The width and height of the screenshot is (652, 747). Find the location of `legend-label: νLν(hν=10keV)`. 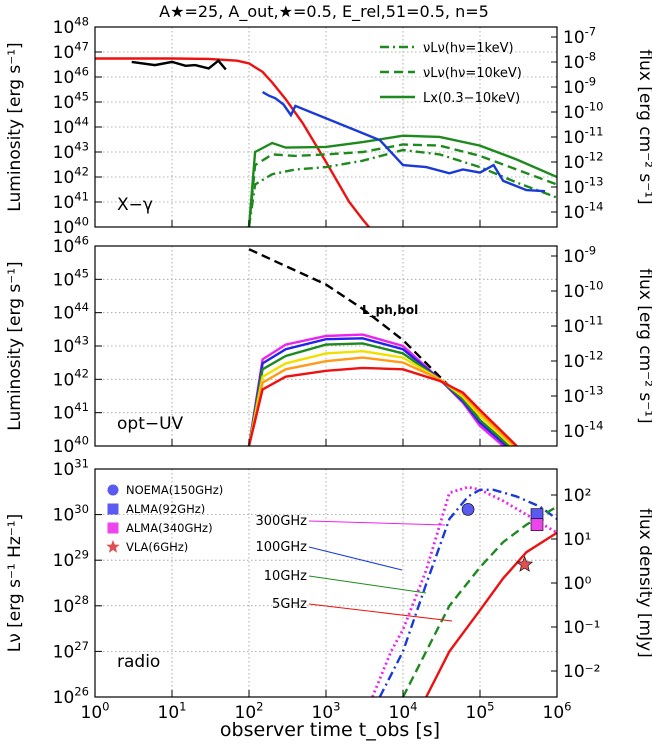

legend-label: νLν(hν=10keV) is located at coordinates (472, 73).